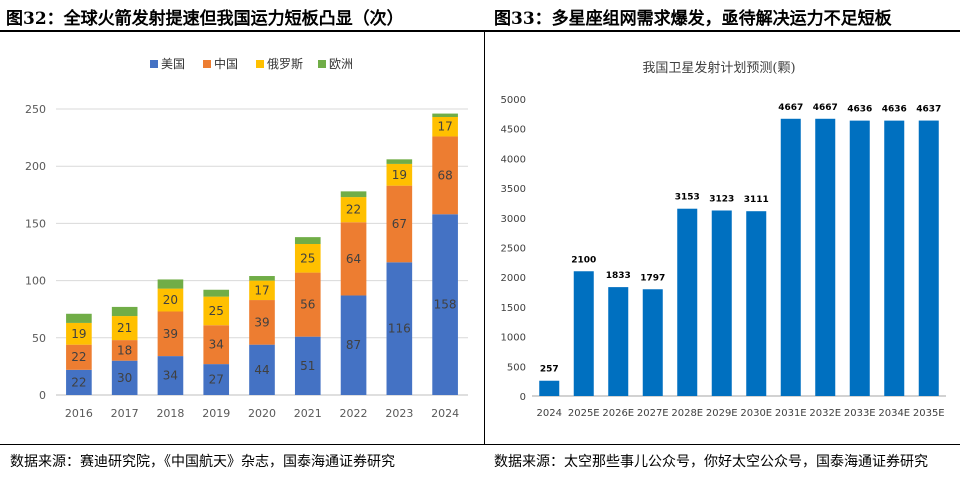 This screenshot has height=500, width=960. I want to click on data-label: 34, so click(170, 376).